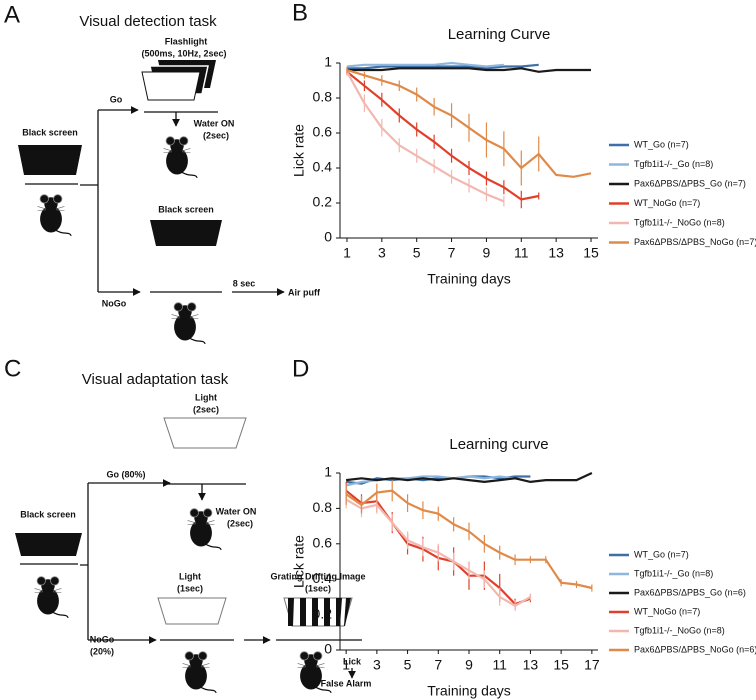 This screenshot has width=756, height=700. Describe the element at coordinates (12, 368) in the screenshot. I see `panel-label: C` at that location.